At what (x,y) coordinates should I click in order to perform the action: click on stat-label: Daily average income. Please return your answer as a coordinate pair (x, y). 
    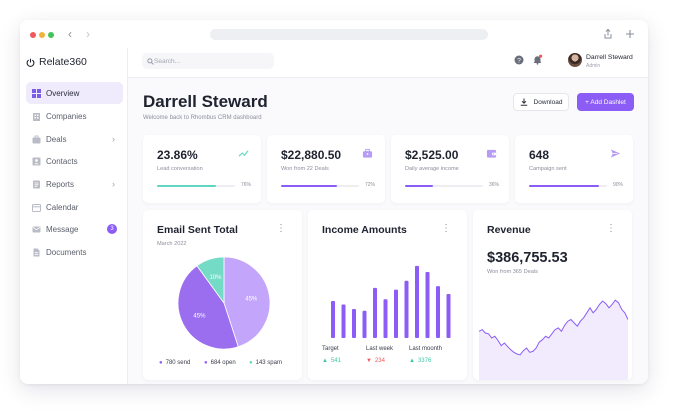
    Looking at the image, I should click on (432, 169).